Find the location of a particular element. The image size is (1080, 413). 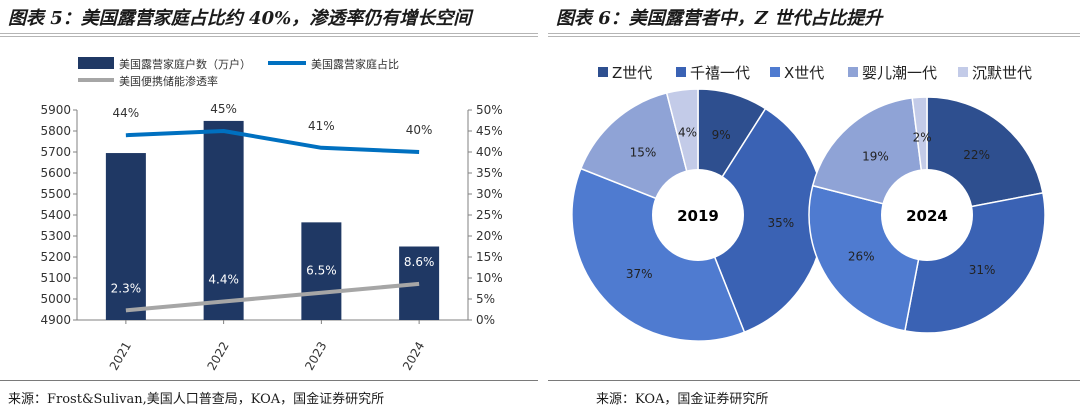

pie-slice-label: 26% is located at coordinates (861, 257).